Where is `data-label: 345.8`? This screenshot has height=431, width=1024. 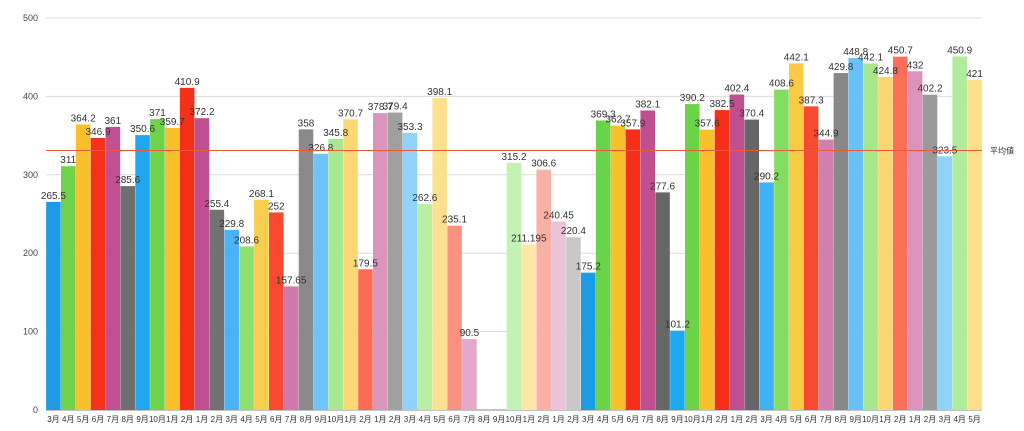 data-label: 345.8 is located at coordinates (335, 133).